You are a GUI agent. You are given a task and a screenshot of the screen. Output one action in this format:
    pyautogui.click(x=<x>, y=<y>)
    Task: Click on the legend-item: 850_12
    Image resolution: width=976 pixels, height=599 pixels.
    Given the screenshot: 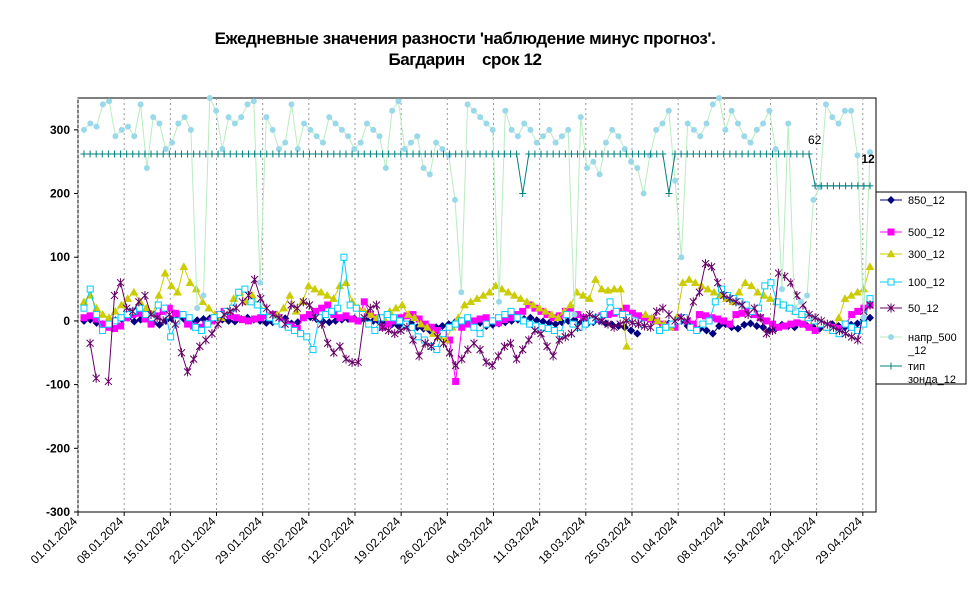 What is the action you would take?
    pyautogui.click(x=912, y=201)
    